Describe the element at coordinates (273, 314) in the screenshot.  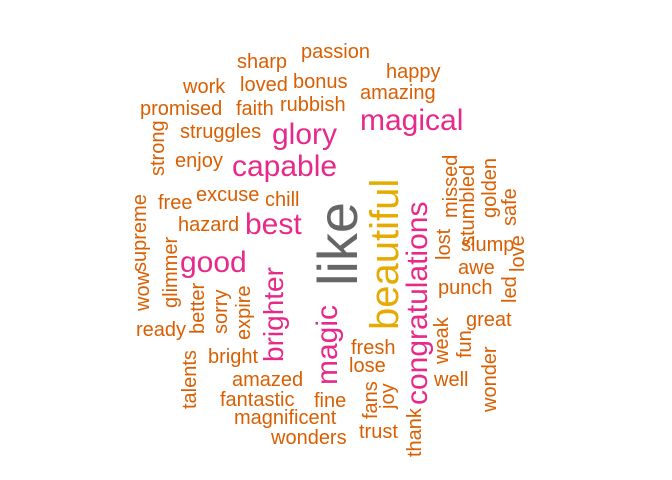
I see `word-brighter: brighter` at that location.